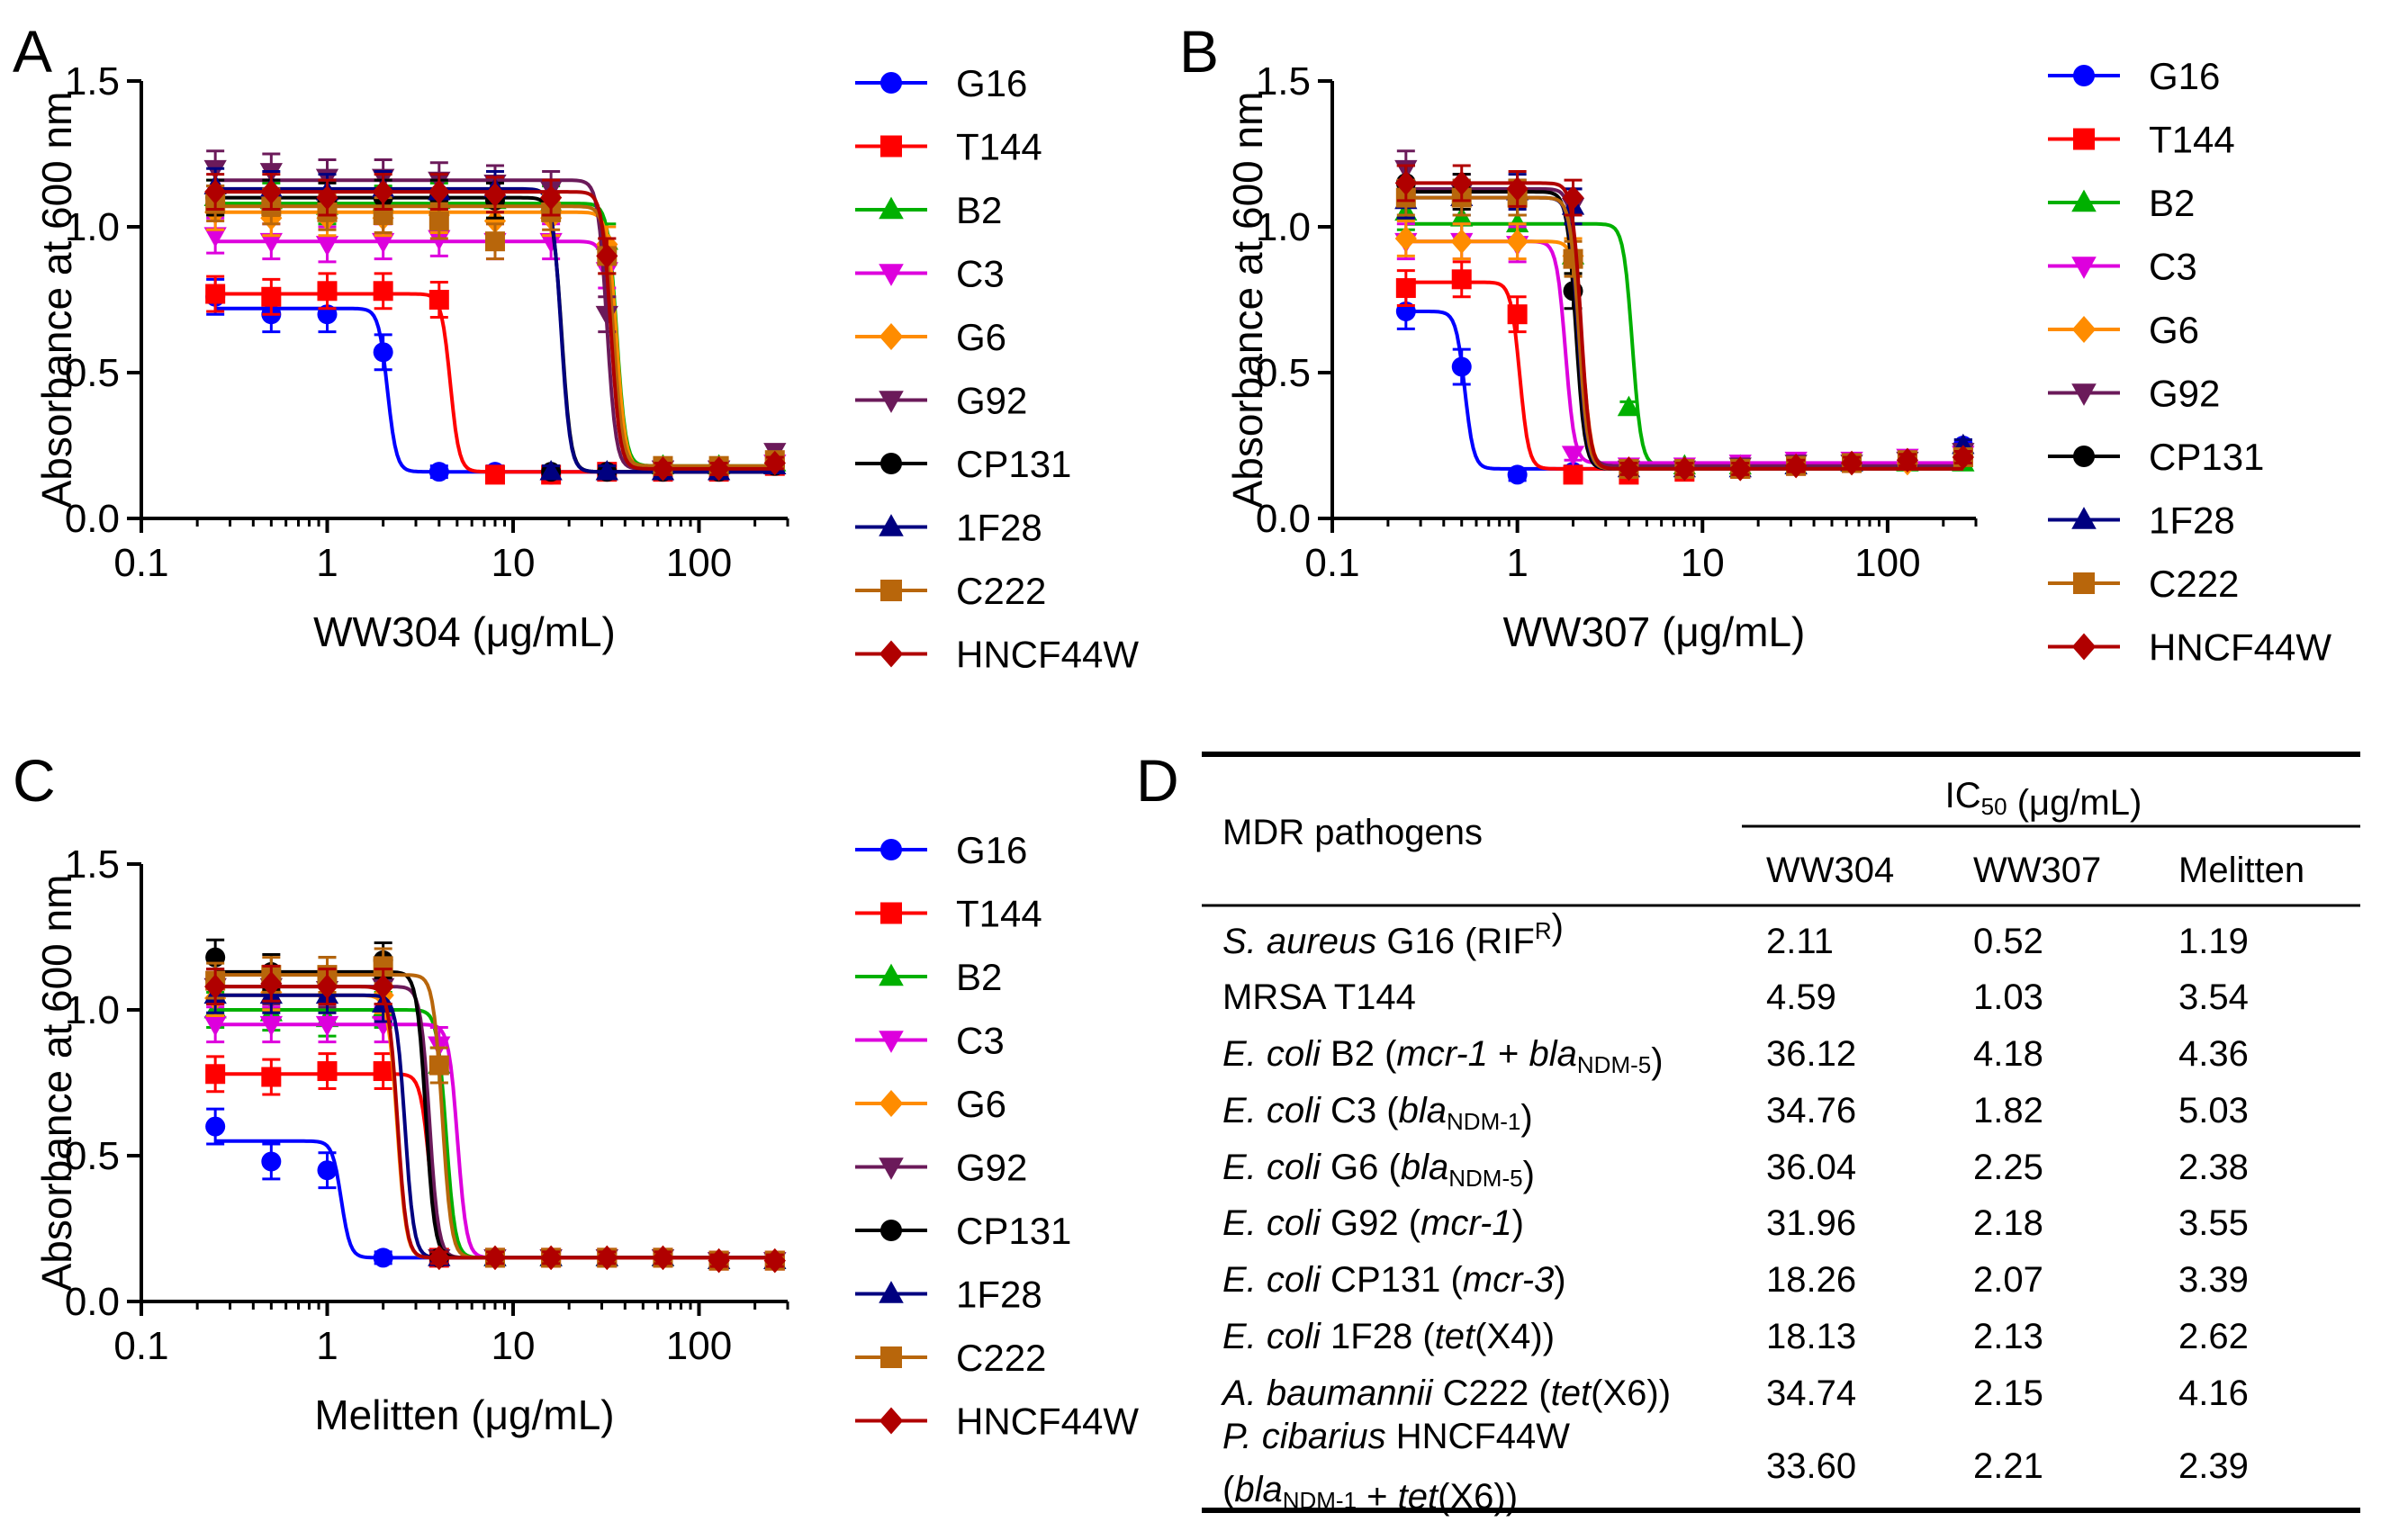 Image resolution: width=2381 pixels, height=1540 pixels. I want to click on x-tick-label: 100, so click(699, 563).